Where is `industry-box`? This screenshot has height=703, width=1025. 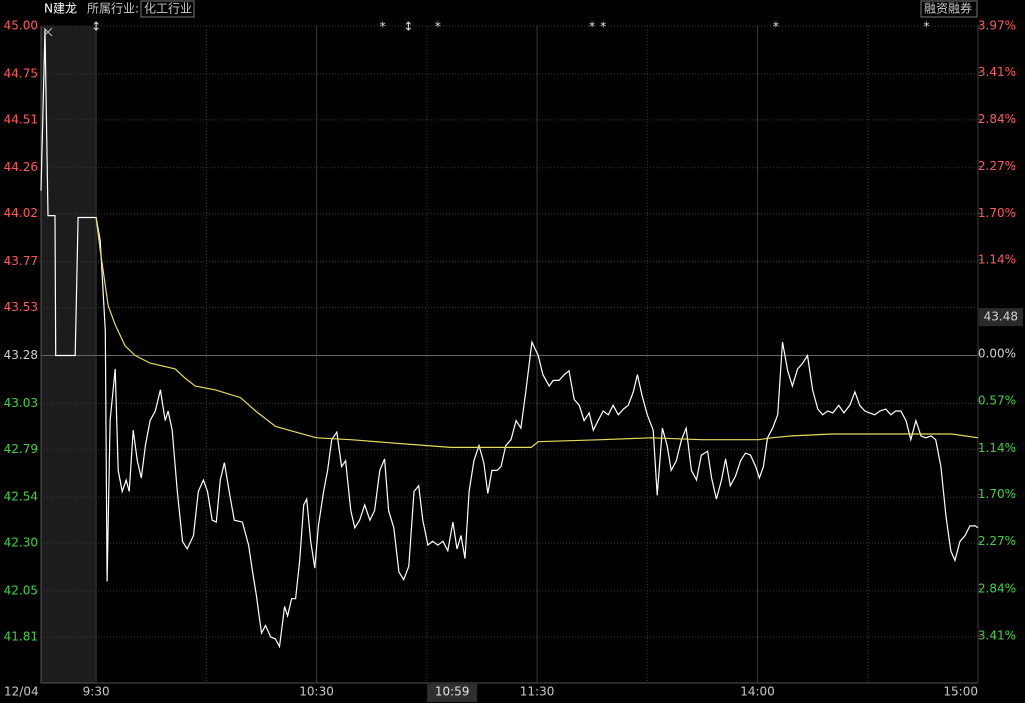
industry-box is located at coordinates (167, 9).